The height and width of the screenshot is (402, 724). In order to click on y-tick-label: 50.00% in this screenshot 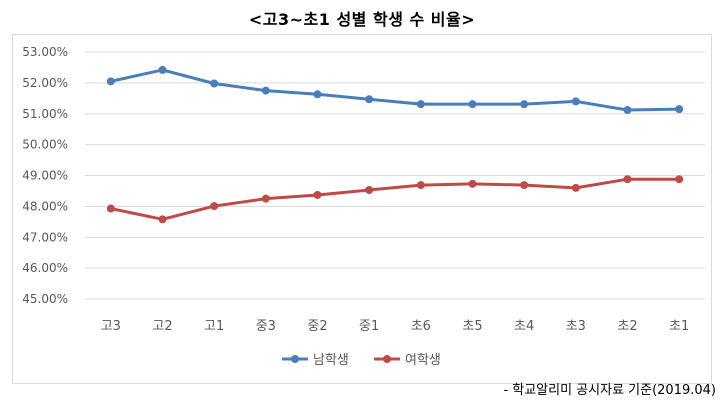, I will do `click(45, 145)`.